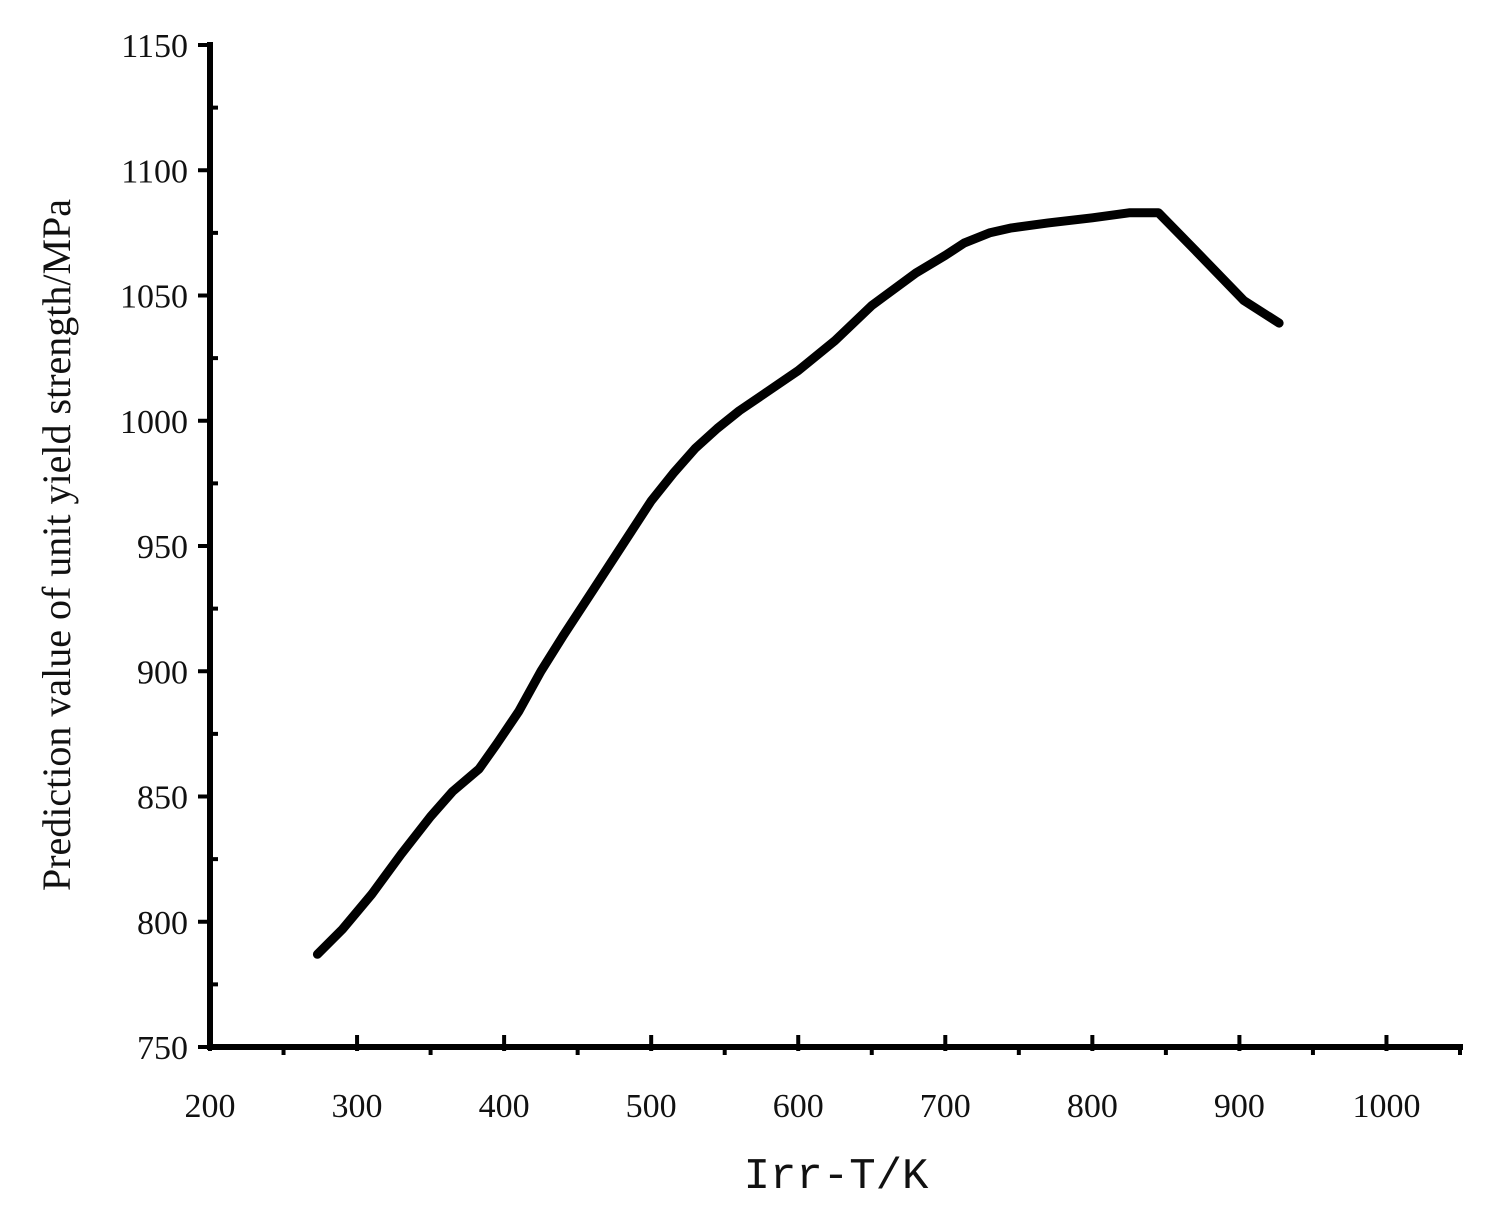  Describe the element at coordinates (162, 672) in the screenshot. I see `y-tick-label: 900` at that location.